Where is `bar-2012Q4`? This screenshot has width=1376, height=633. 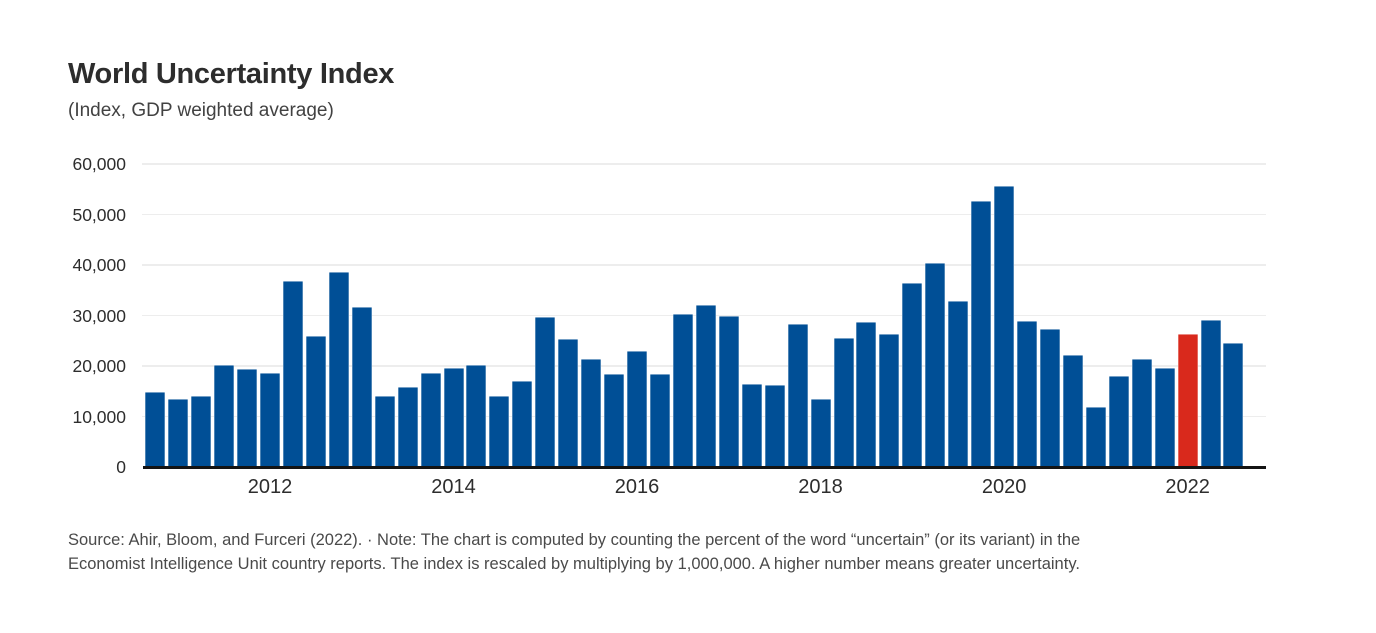
bar-2012Q4 is located at coordinates (338, 369).